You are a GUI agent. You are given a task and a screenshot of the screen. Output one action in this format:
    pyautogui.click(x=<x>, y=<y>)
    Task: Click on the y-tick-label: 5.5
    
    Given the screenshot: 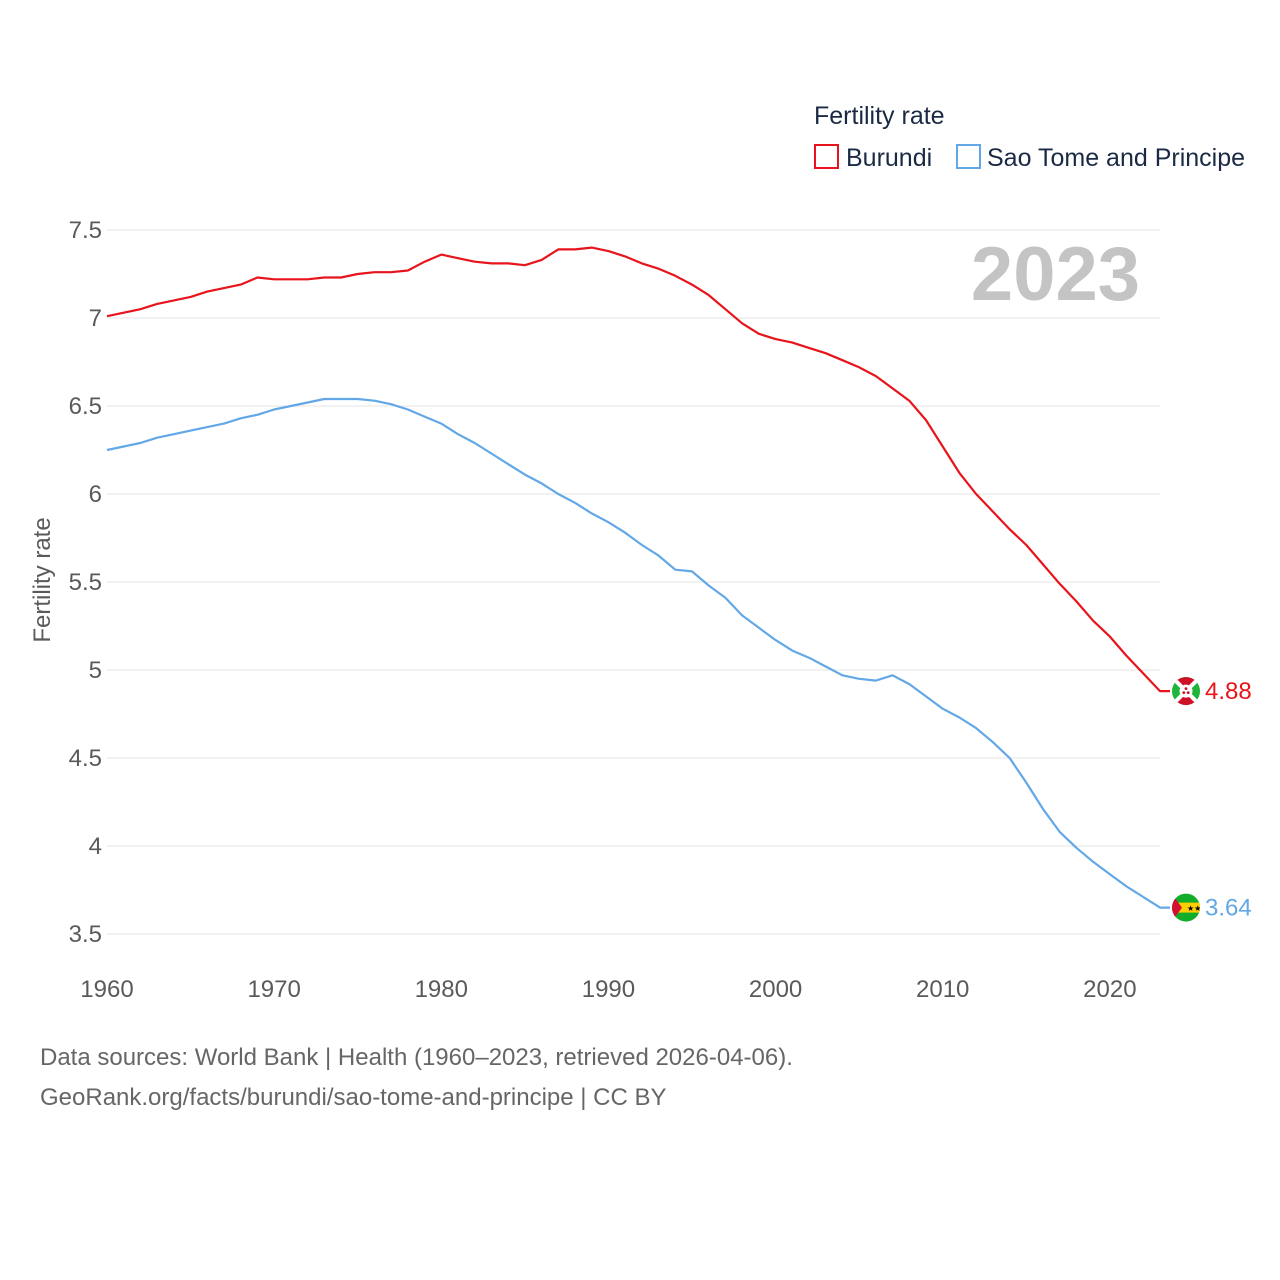 What is the action you would take?
    pyautogui.click(x=85, y=582)
    